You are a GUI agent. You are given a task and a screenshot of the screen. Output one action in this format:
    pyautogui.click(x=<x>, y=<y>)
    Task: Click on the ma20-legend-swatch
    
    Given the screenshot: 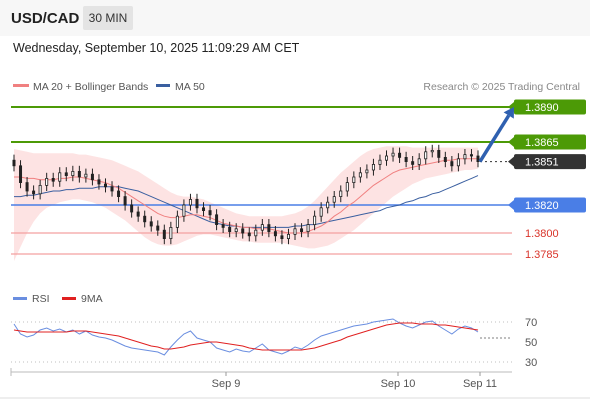 What is the action you would take?
    pyautogui.click(x=21, y=85)
    